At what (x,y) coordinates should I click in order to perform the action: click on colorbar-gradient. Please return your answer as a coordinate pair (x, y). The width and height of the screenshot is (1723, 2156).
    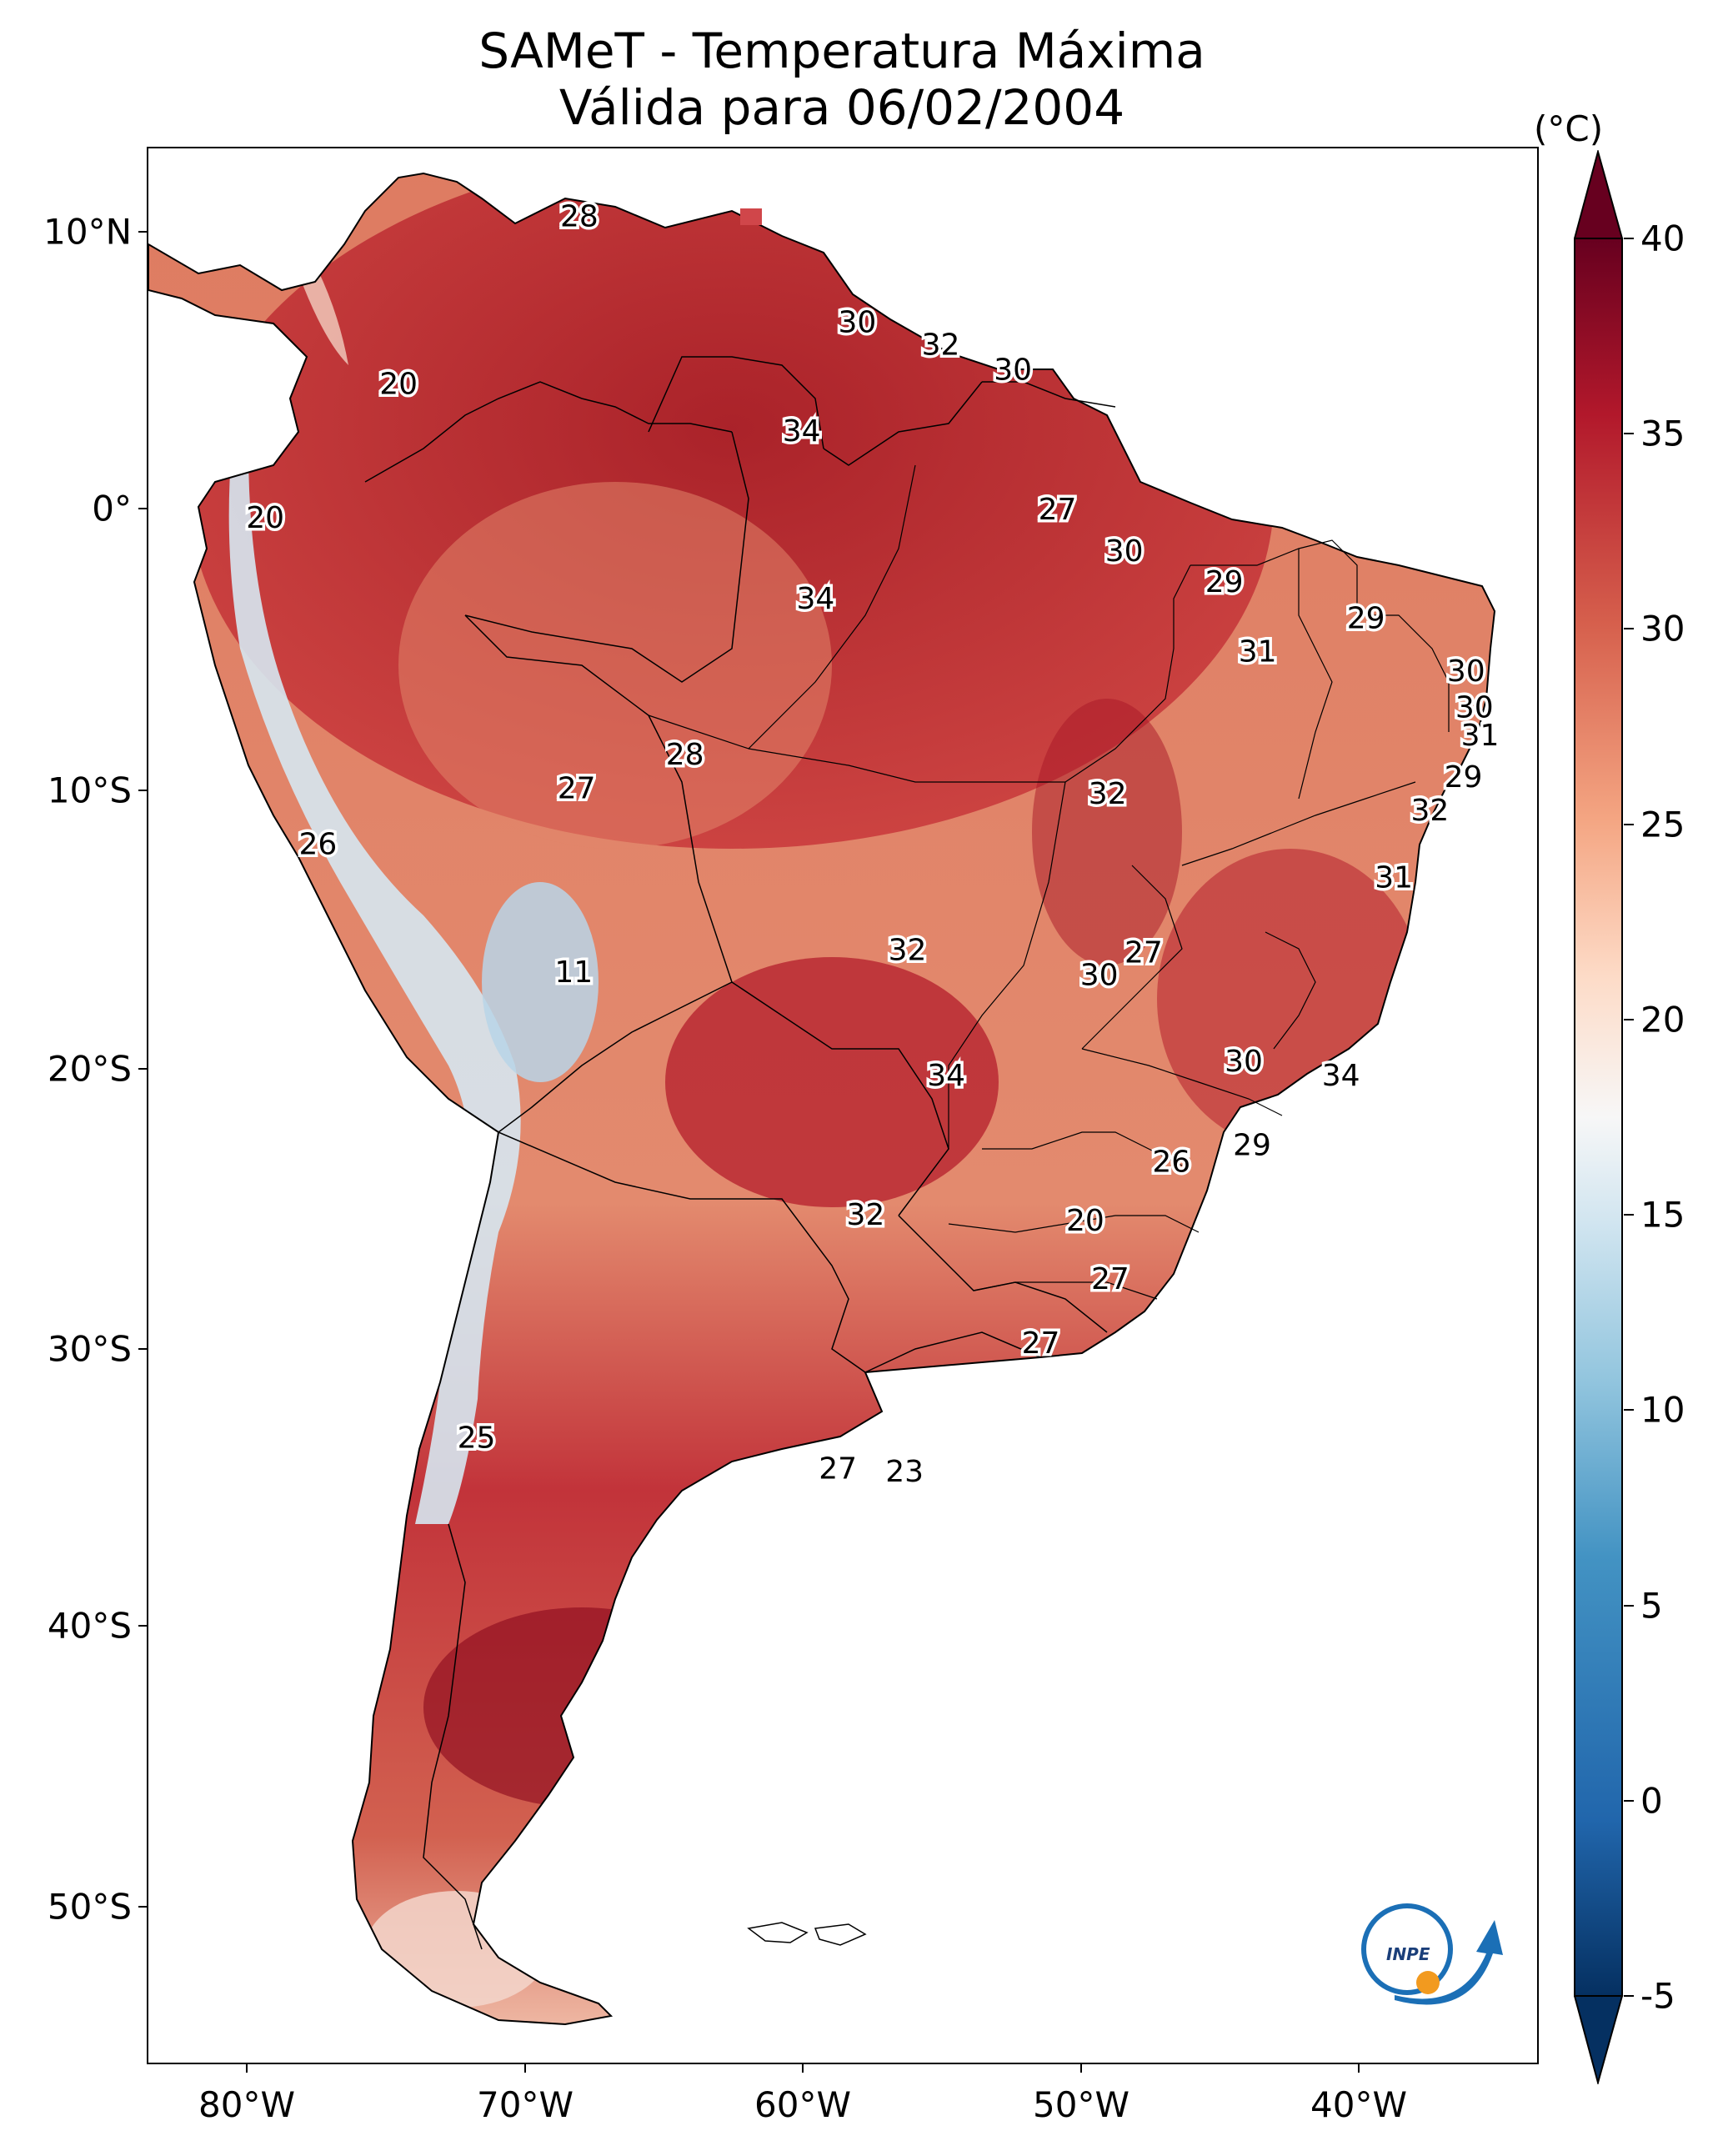
    Looking at the image, I should click on (1598, 1117).